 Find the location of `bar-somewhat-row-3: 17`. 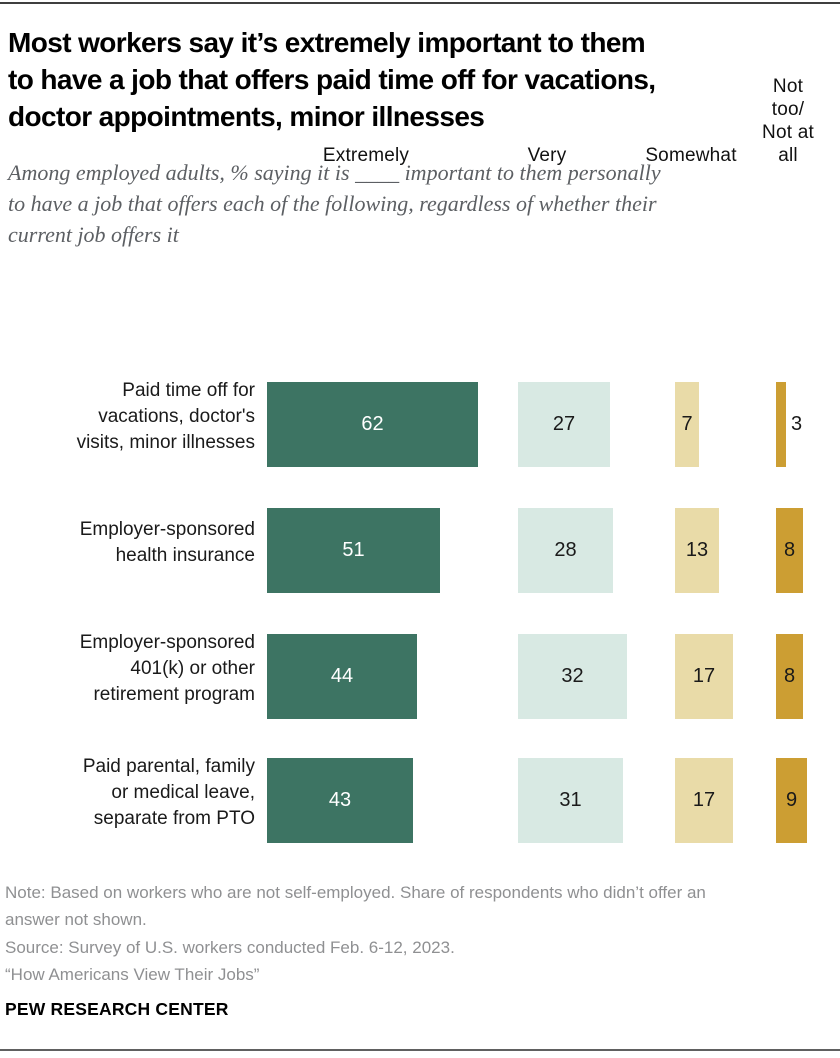

bar-somewhat-row-3: 17 is located at coordinates (704, 676).